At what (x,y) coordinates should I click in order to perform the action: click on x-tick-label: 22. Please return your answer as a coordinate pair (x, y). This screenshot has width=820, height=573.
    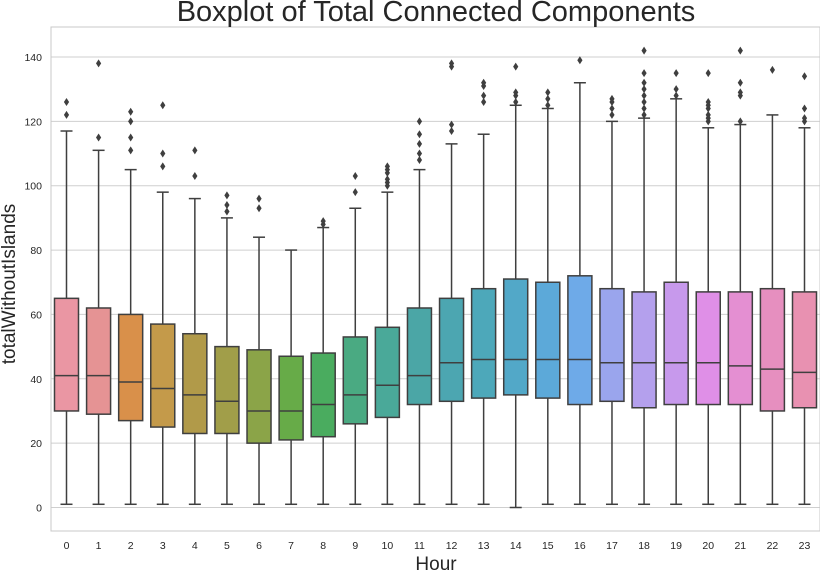
    Looking at the image, I should click on (773, 546).